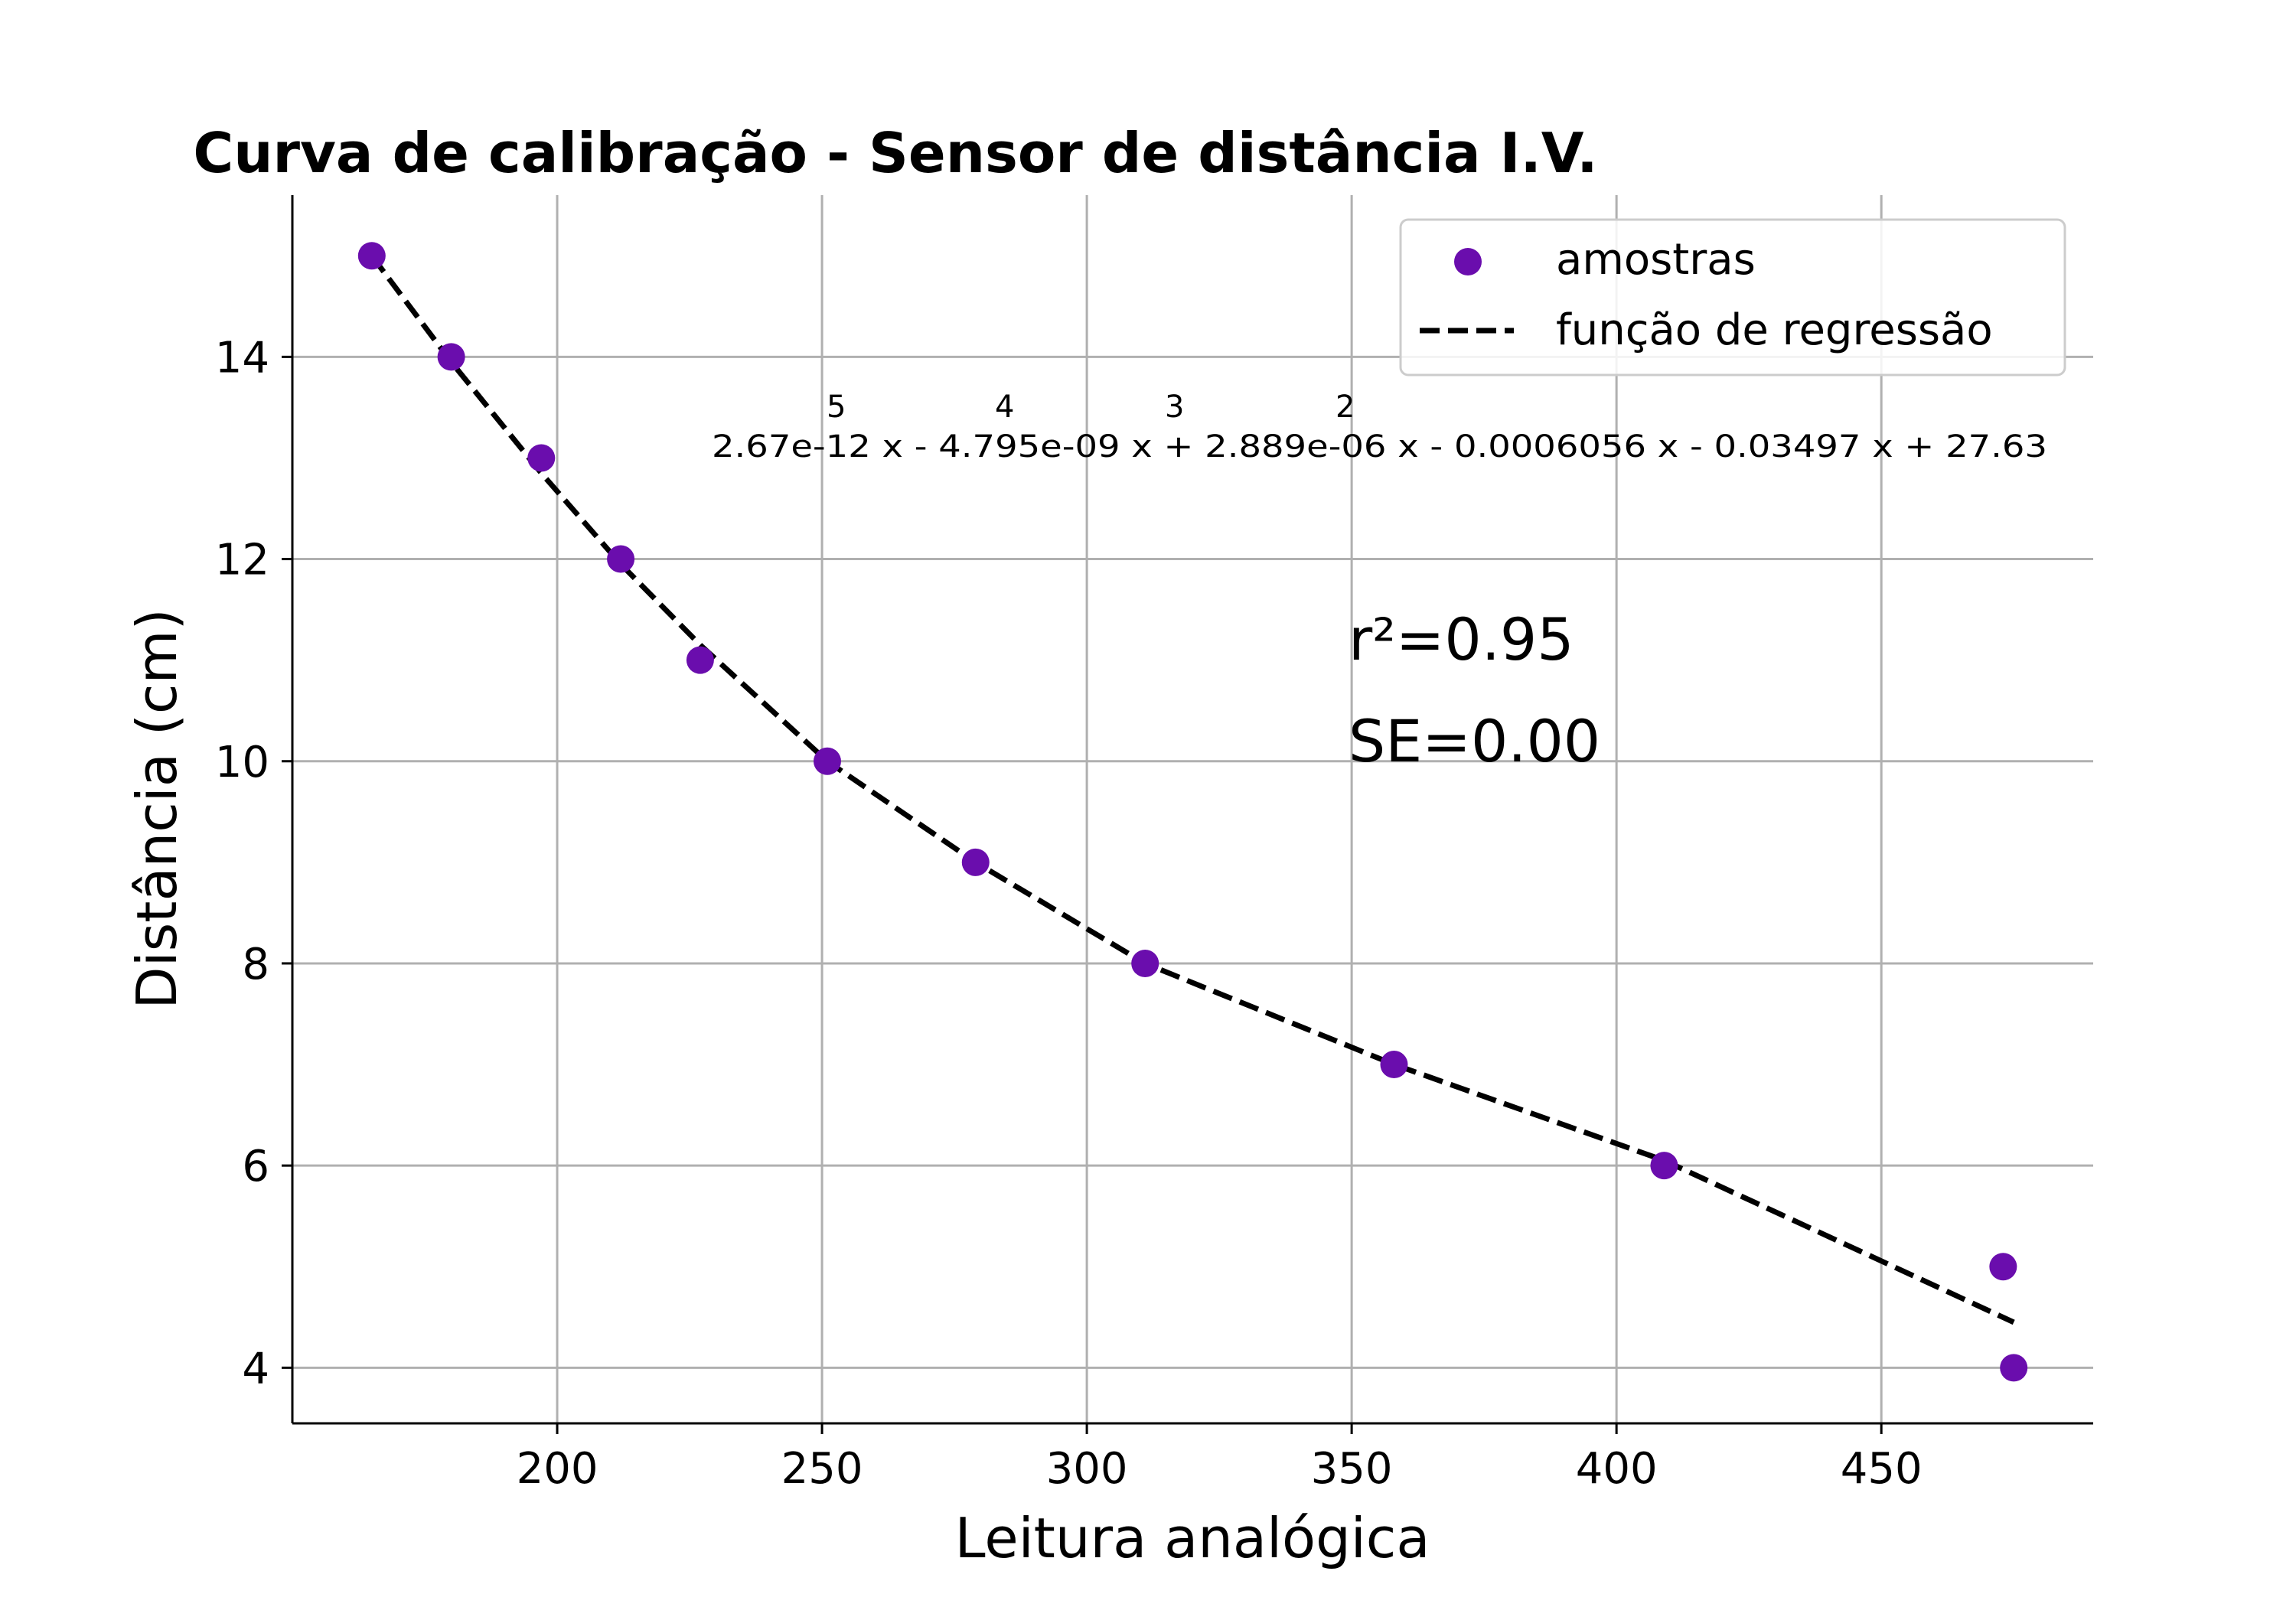 This screenshot has height=1607, width=2296. What do you see at coordinates (1617, 1469) in the screenshot?
I see `x-tick-label: 400` at bounding box center [1617, 1469].